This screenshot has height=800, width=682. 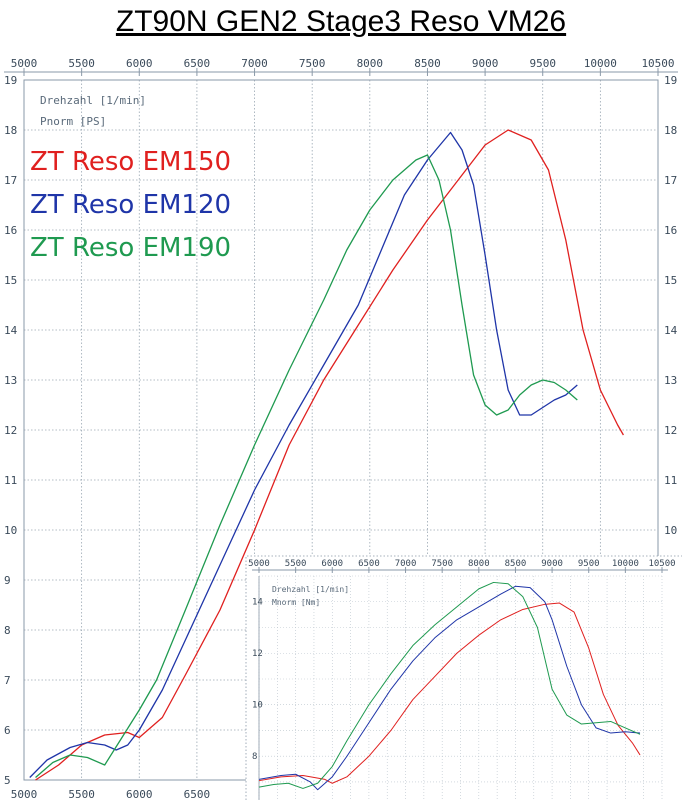 What do you see at coordinates (130, 162) in the screenshot?
I see `legend-entry-1: ZT Reso EM150` at bounding box center [130, 162].